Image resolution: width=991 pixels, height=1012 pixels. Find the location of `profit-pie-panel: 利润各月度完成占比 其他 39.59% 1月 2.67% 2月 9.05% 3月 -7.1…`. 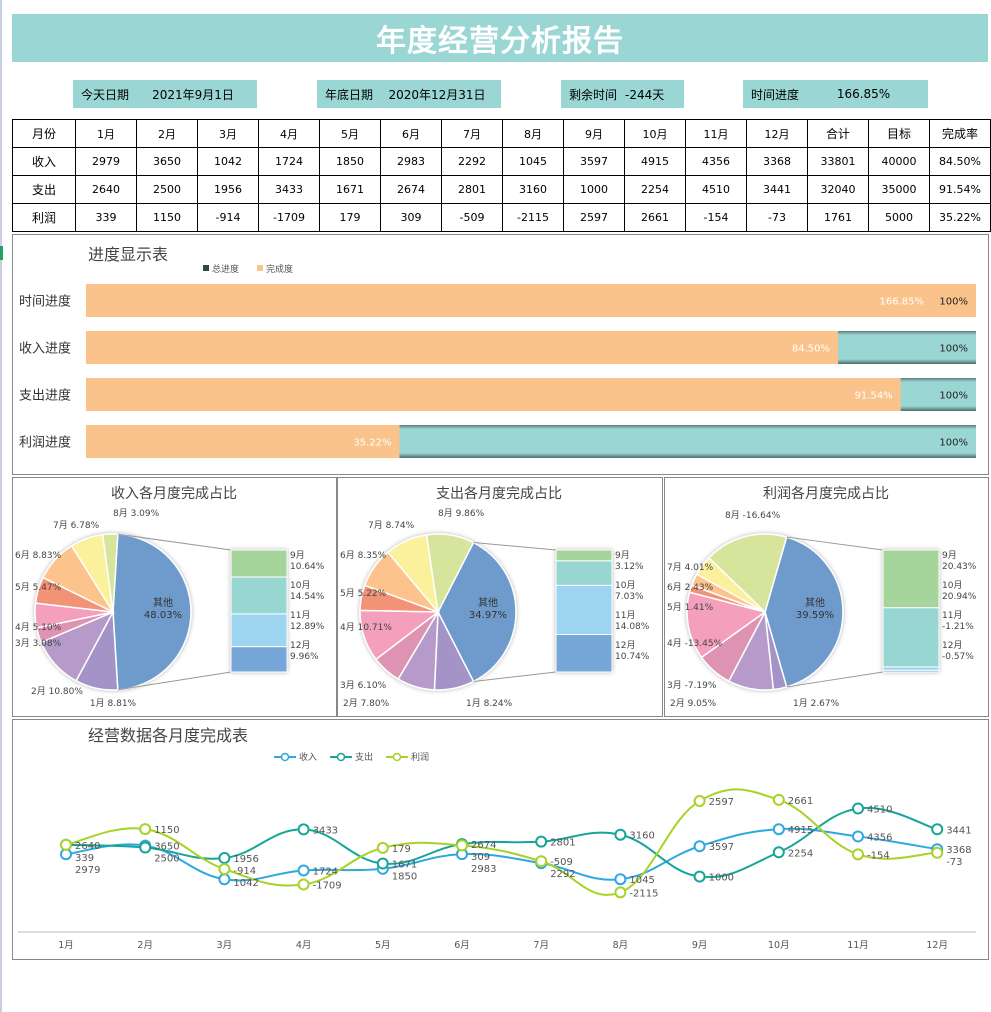

profit-pie-panel: 利润各月度完成占比 其他 39.59% 1月 2.67% 2月 9.05% 3月 -7.1… is located at coordinates (826, 597).